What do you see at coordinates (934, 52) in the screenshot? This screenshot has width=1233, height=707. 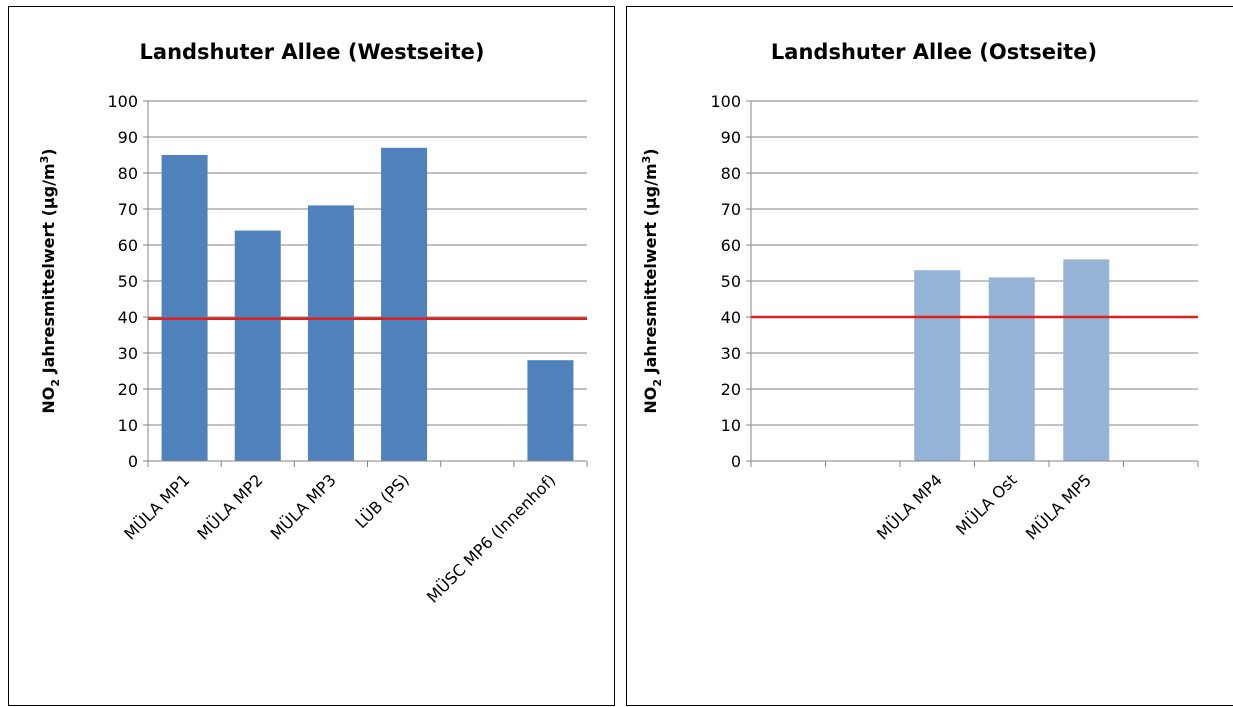 I see `chart-title: Landshuter Allee (Ostseite)` at bounding box center [934, 52].